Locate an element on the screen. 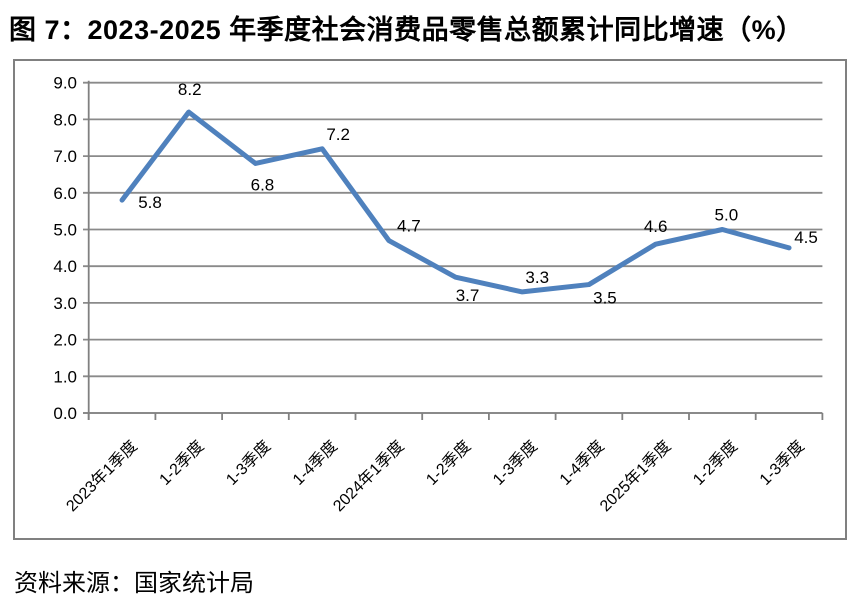  y-tick-label: 2.0 is located at coordinates (65, 340).